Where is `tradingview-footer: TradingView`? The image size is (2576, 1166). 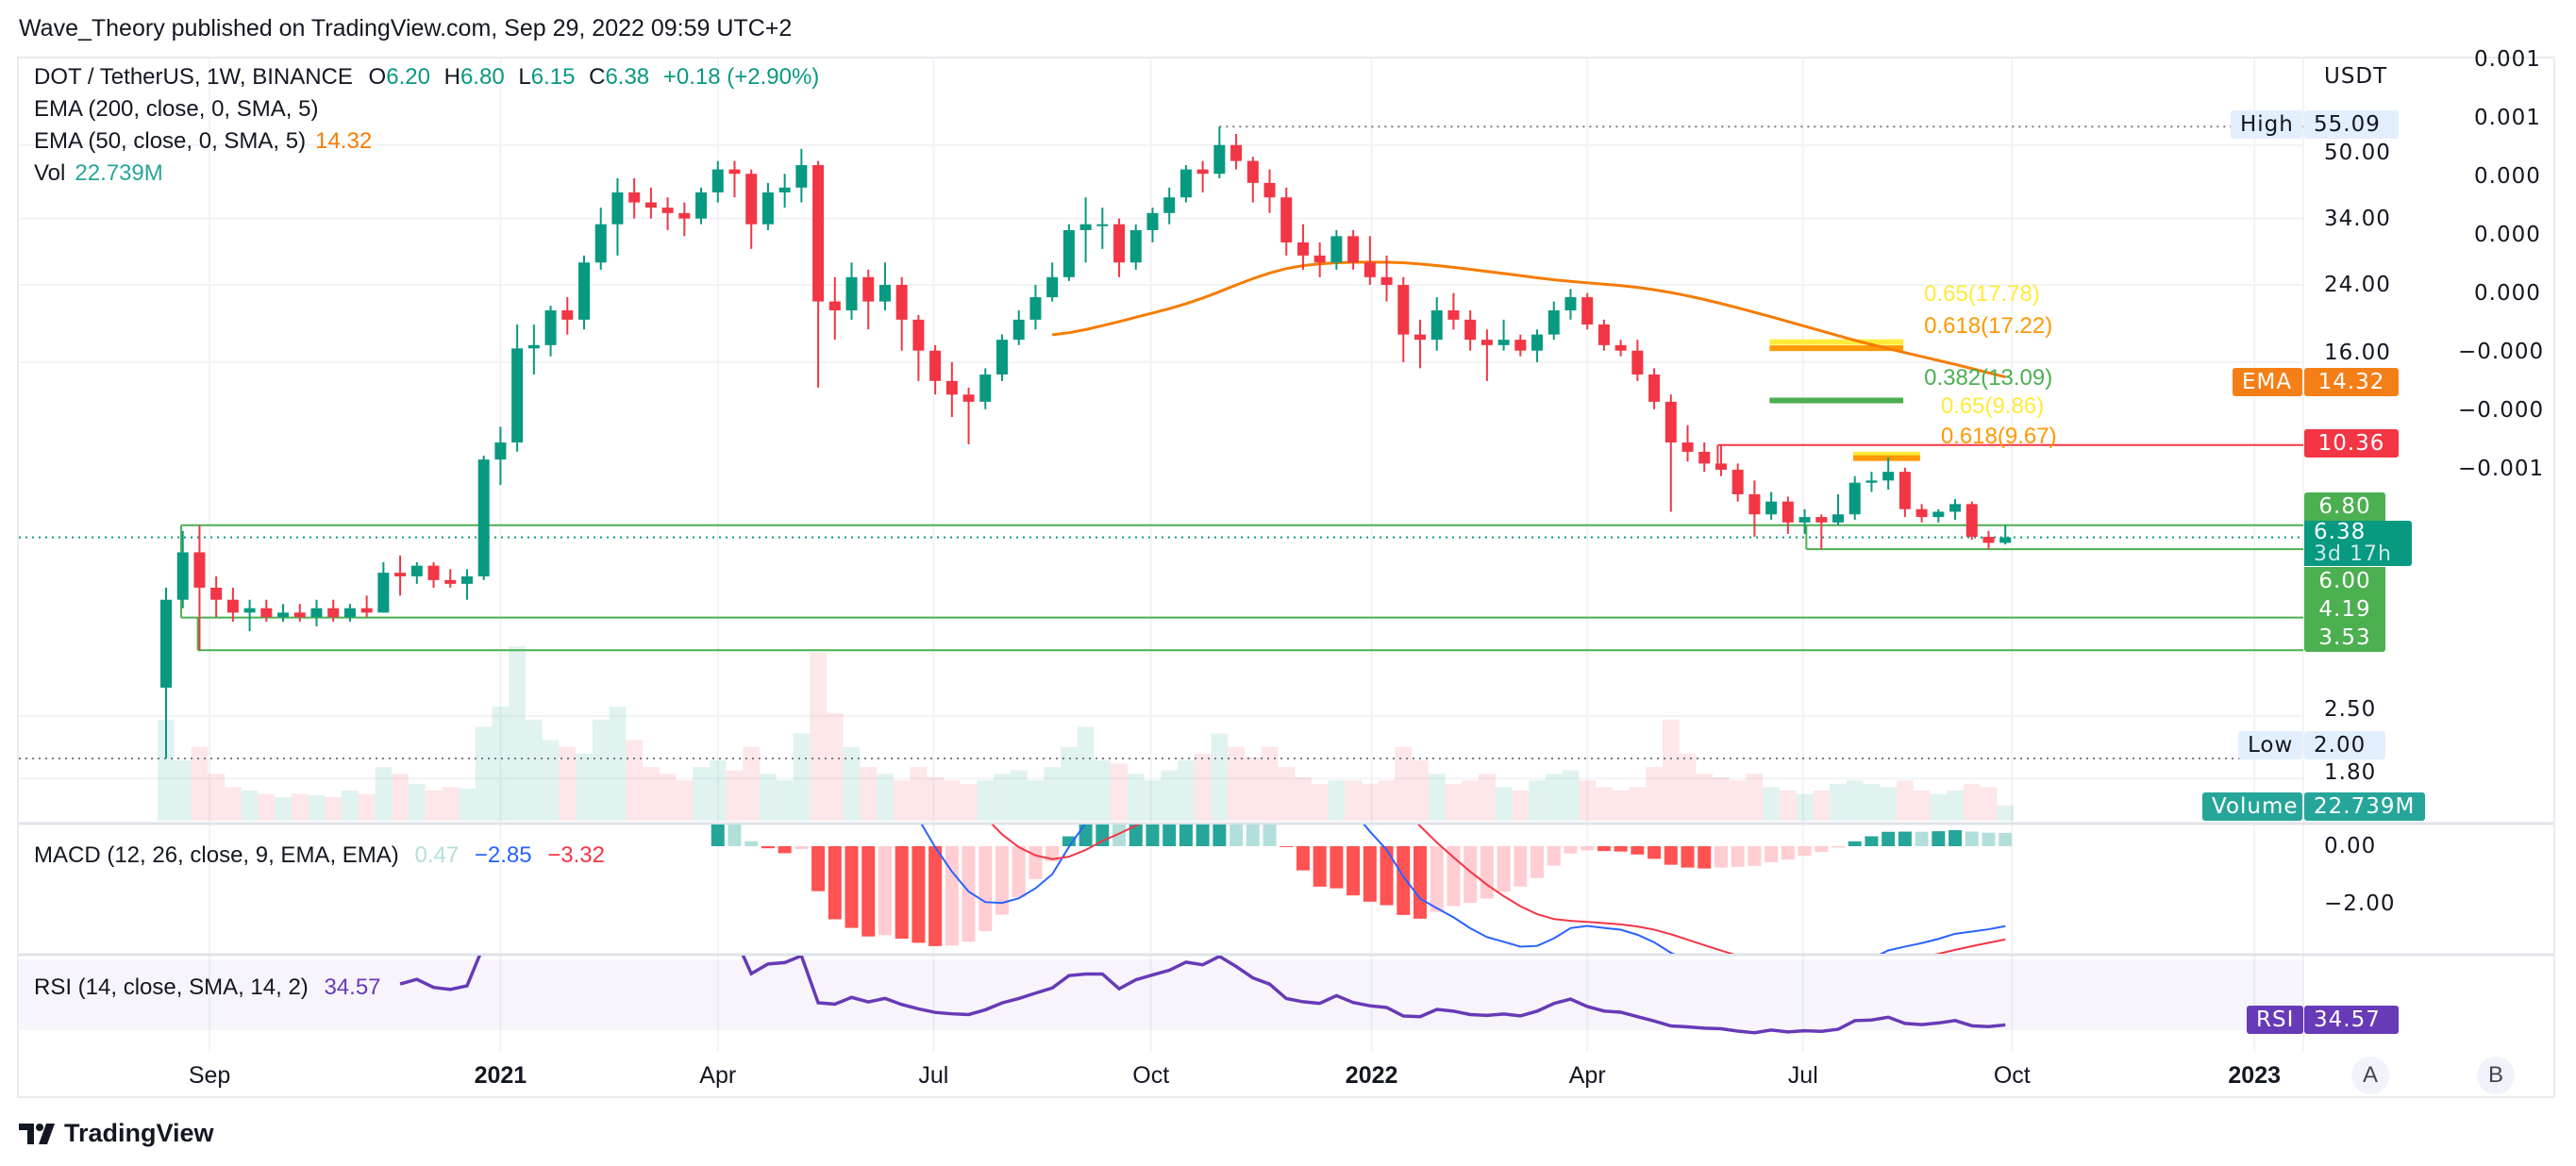
tradingview-footer: TradingView is located at coordinates (116, 1133).